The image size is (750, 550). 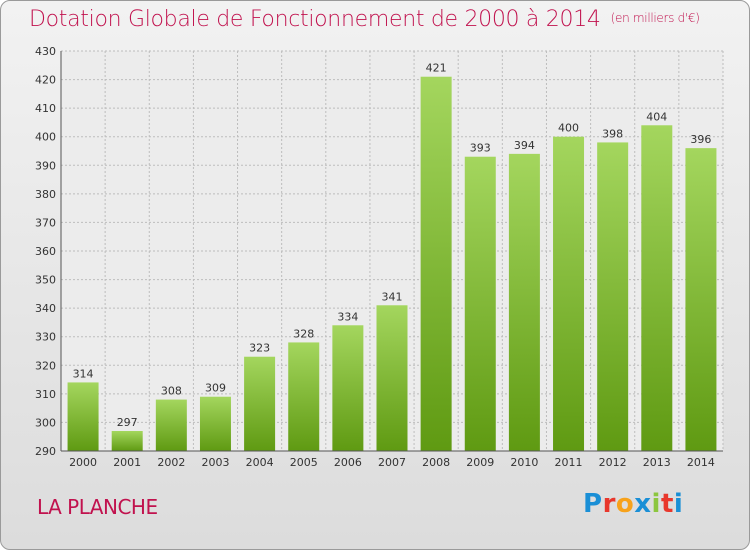 I want to click on bar-value-label: 297, so click(x=127, y=422).